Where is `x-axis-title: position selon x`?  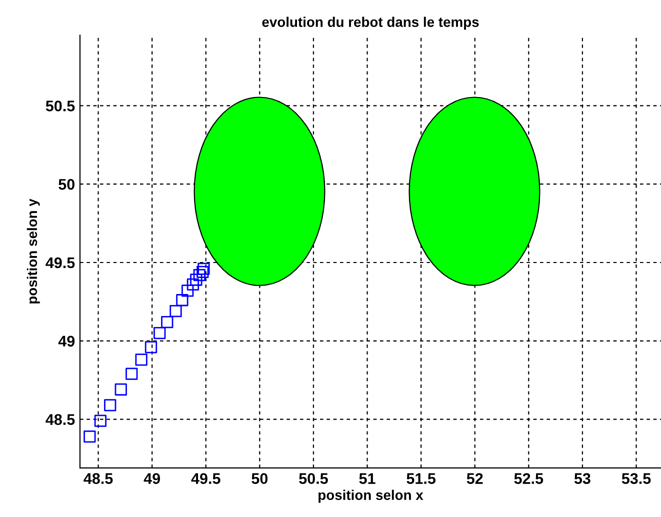 x-axis-title: position selon x is located at coordinates (371, 496).